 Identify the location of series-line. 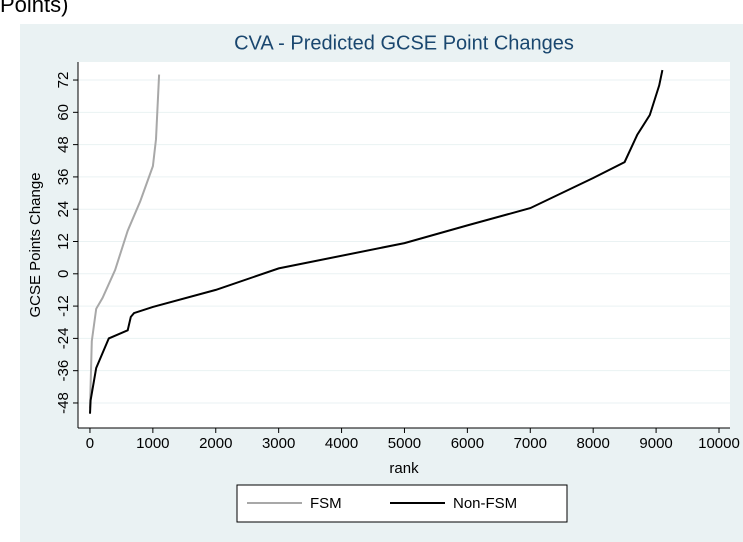
(125, 241).